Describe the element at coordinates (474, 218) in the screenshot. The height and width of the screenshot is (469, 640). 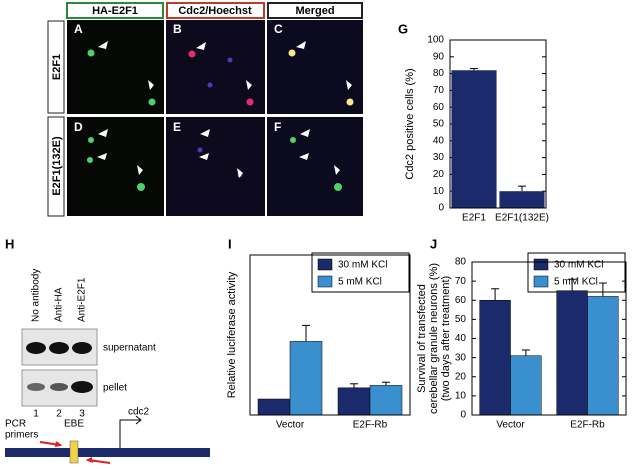
I see `x-tick-label: E2F1` at that location.